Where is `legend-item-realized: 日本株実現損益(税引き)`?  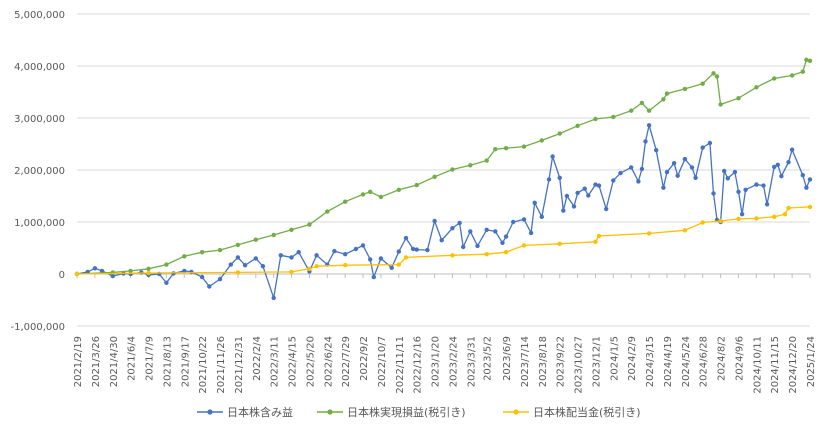
legend-item-realized: 日本株実現損益(税引き) is located at coordinates (391, 412).